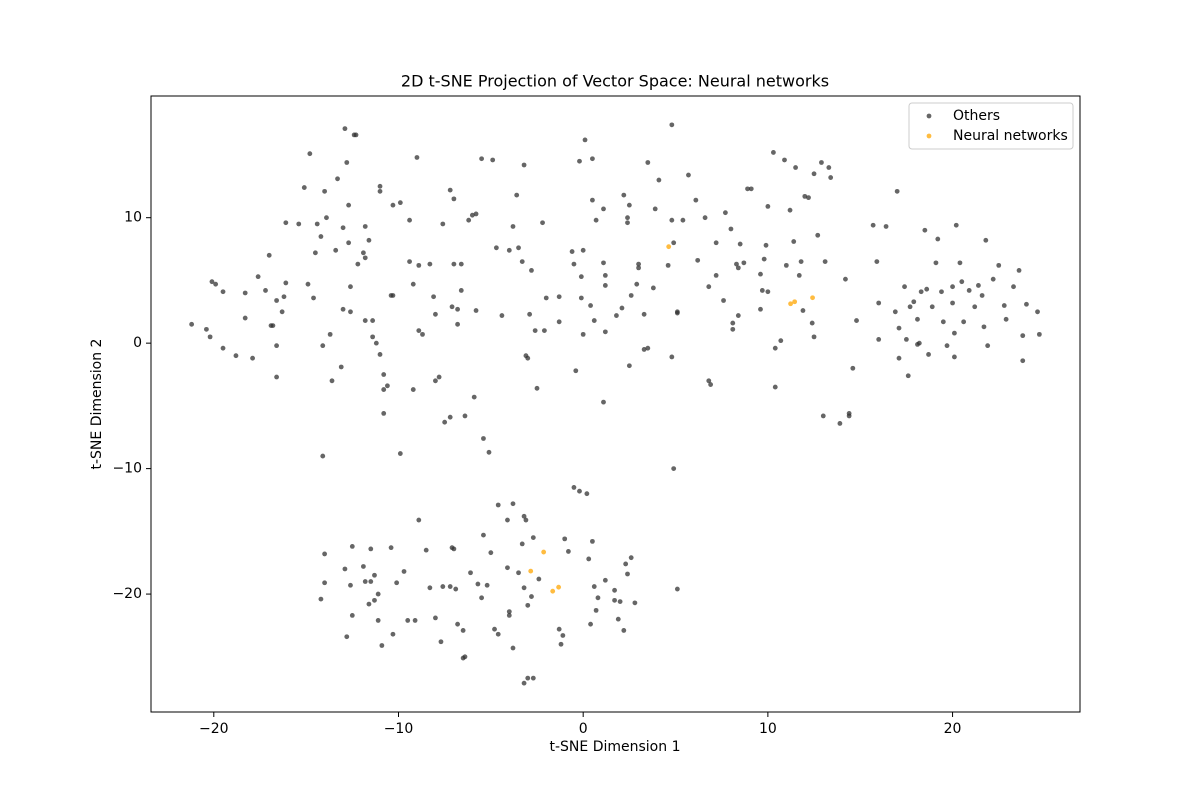 The height and width of the screenshot is (804, 1200). Describe the element at coordinates (953, 729) in the screenshot. I see `x-tick-label: 20` at that location.